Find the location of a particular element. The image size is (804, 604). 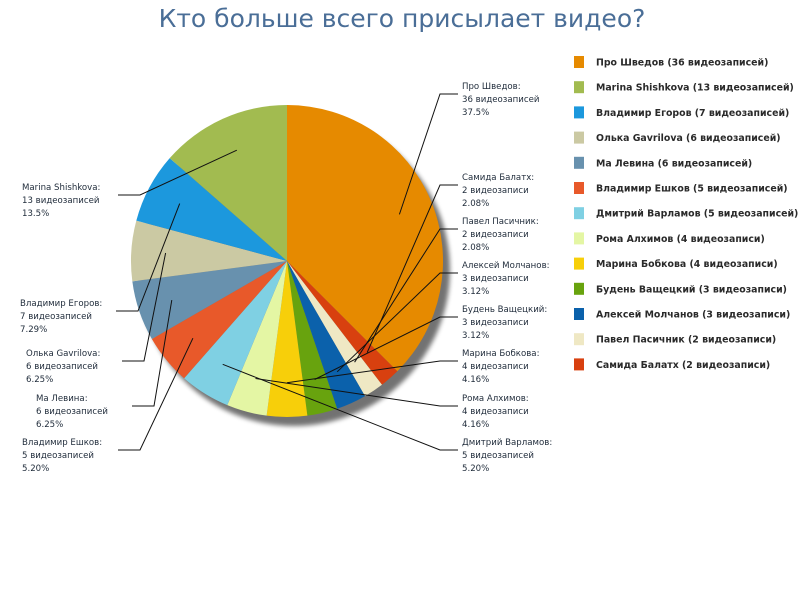

slice-label-count: 36 видеозаписей is located at coordinates (500, 100).